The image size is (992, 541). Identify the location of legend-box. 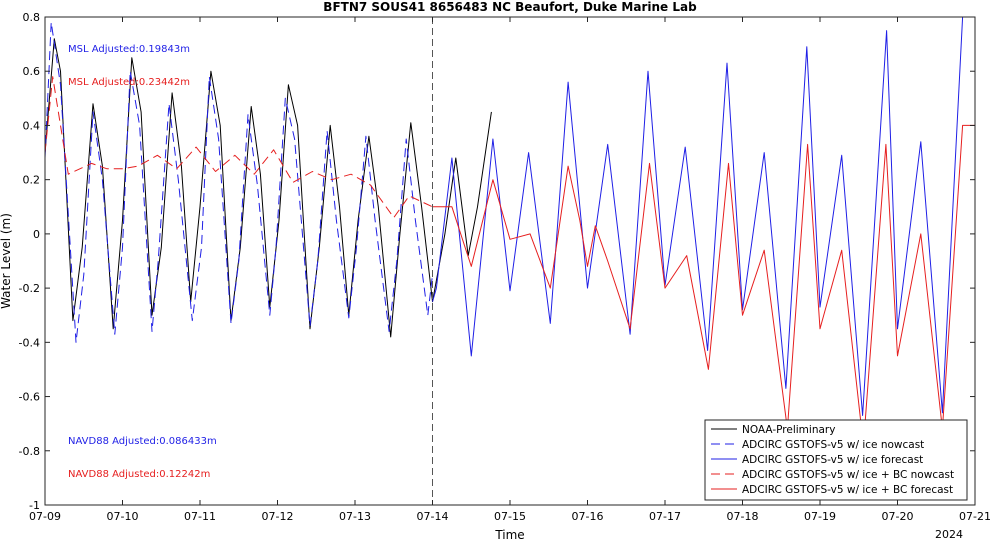
(836, 460).